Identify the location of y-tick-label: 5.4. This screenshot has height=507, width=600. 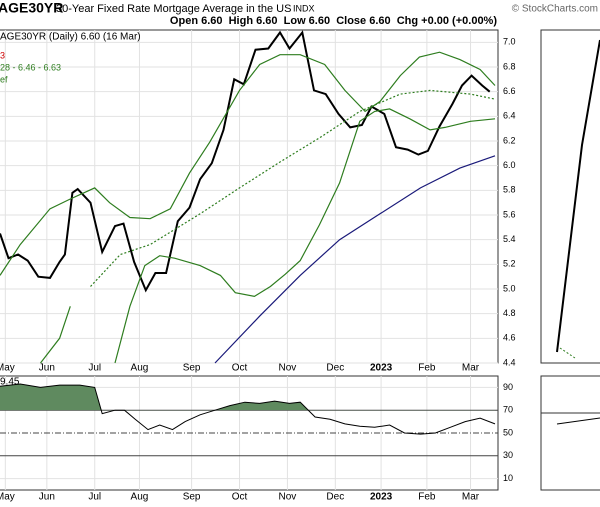
(509, 239).